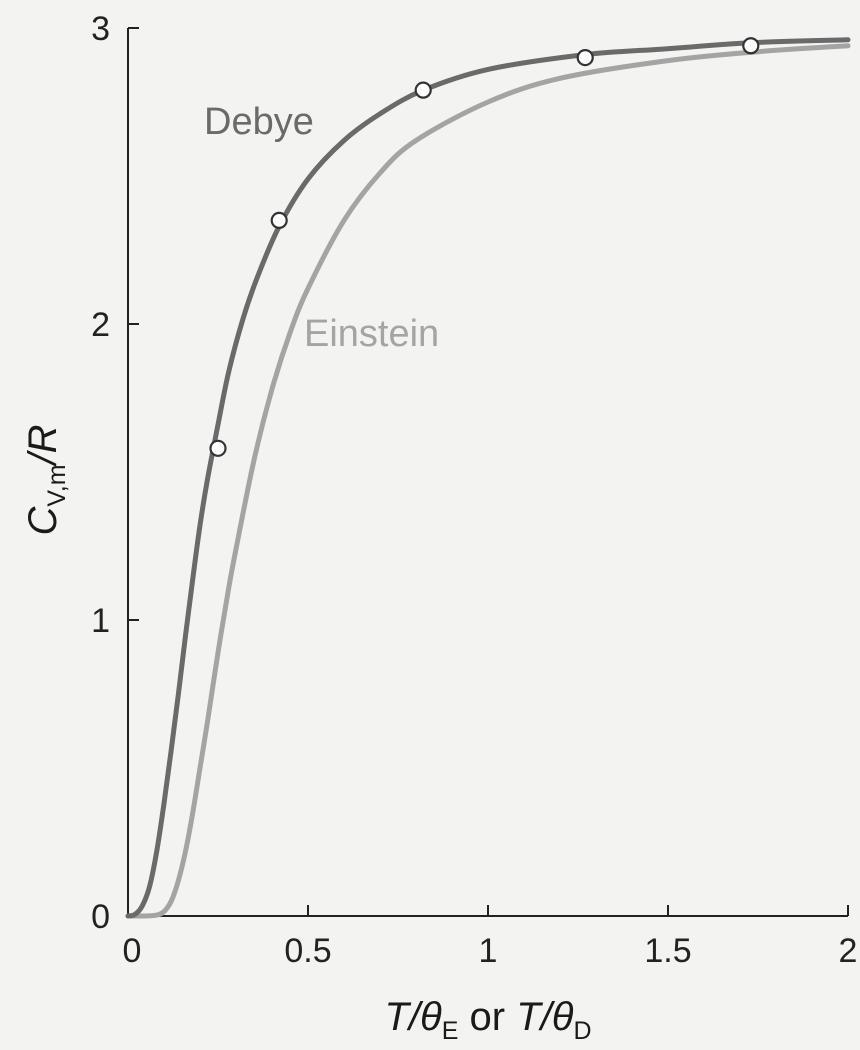  What do you see at coordinates (259, 122) in the screenshot?
I see `series-label-debye: Debye` at bounding box center [259, 122].